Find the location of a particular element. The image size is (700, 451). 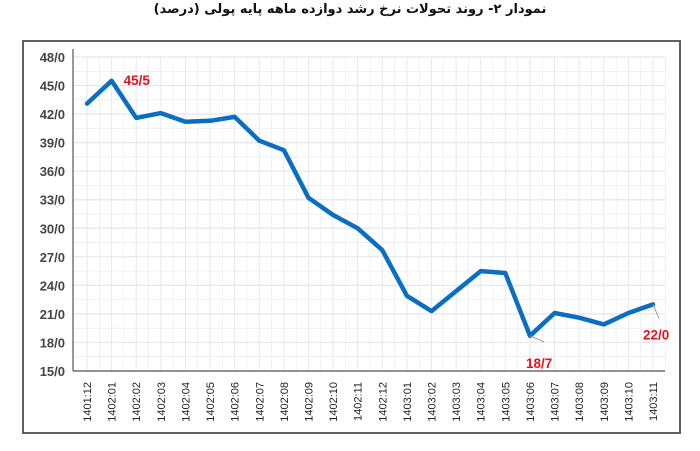

x-tick-label: 1401:12 is located at coordinates (88, 402).